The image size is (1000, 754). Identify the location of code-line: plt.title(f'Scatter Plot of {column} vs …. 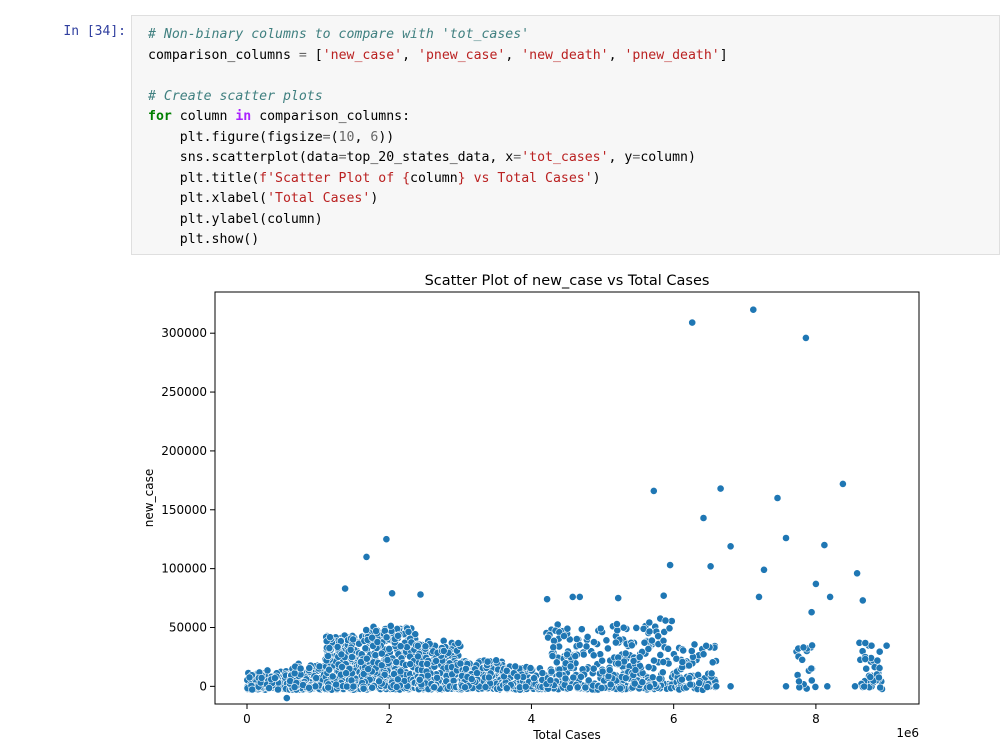
(438, 179).